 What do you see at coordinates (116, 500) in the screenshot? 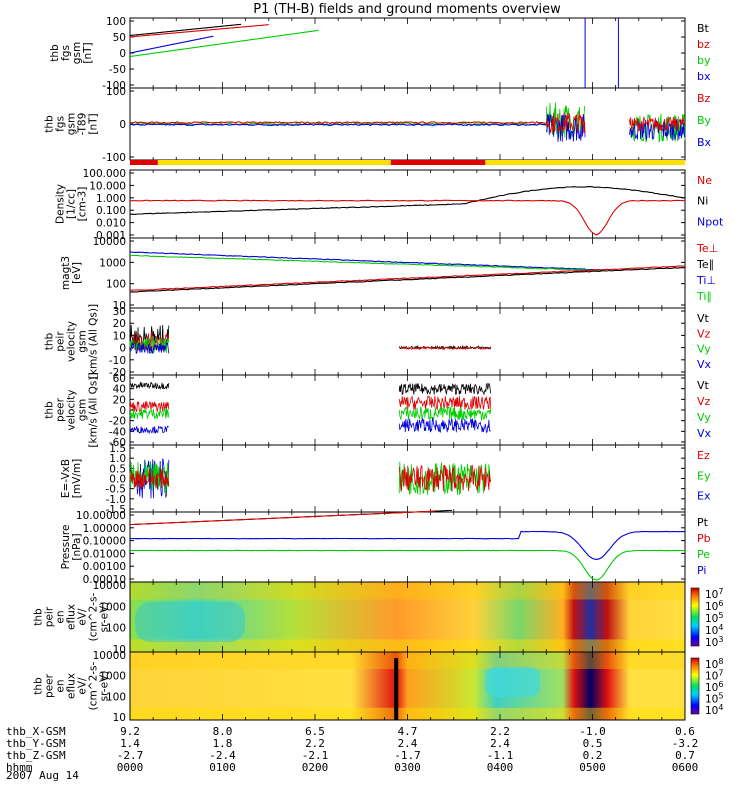
I see `ytick-label: -1.0` at bounding box center [116, 500].